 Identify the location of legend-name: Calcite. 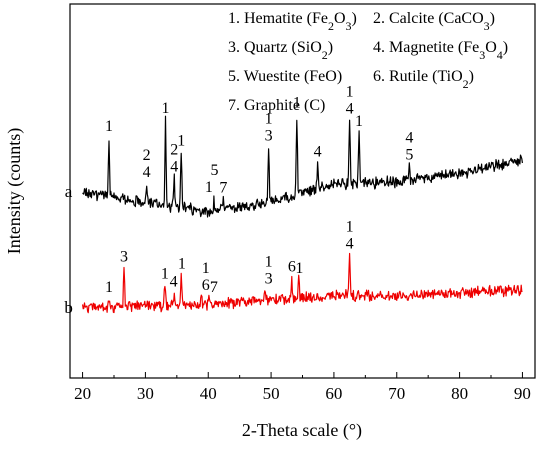
(411, 18).